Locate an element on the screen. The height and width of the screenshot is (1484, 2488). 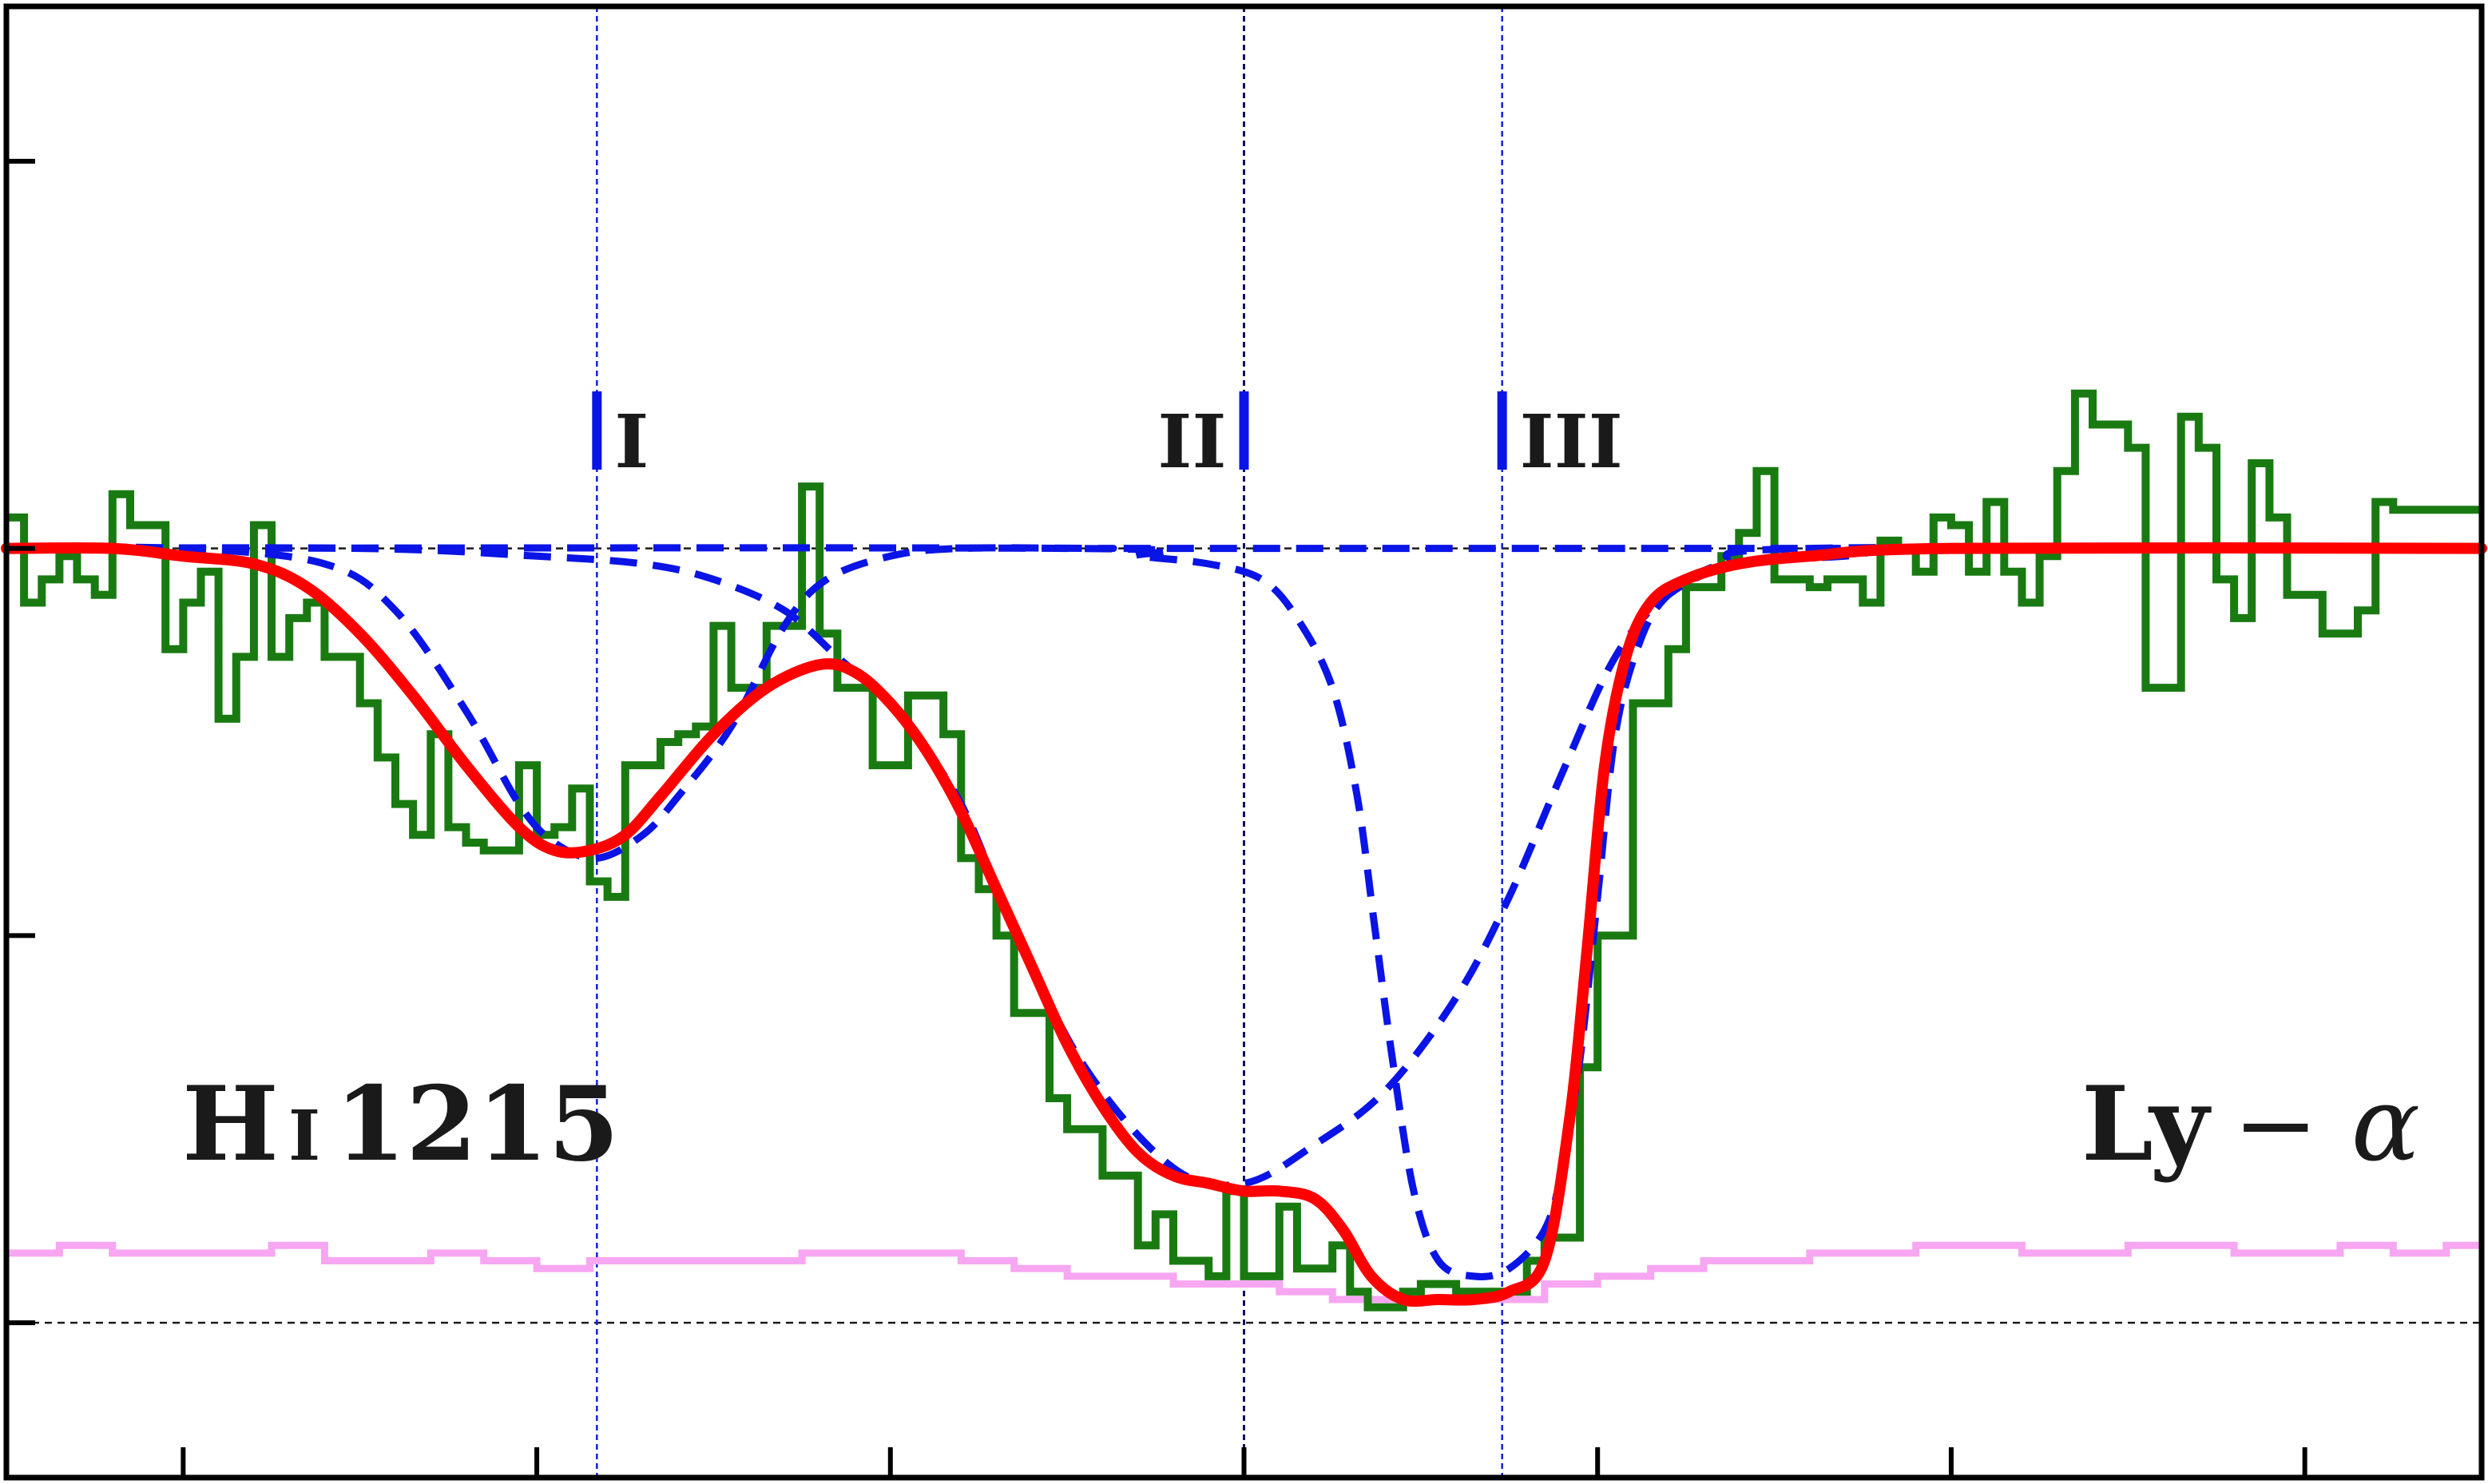
error-spectrum is located at coordinates (1244, 1272).